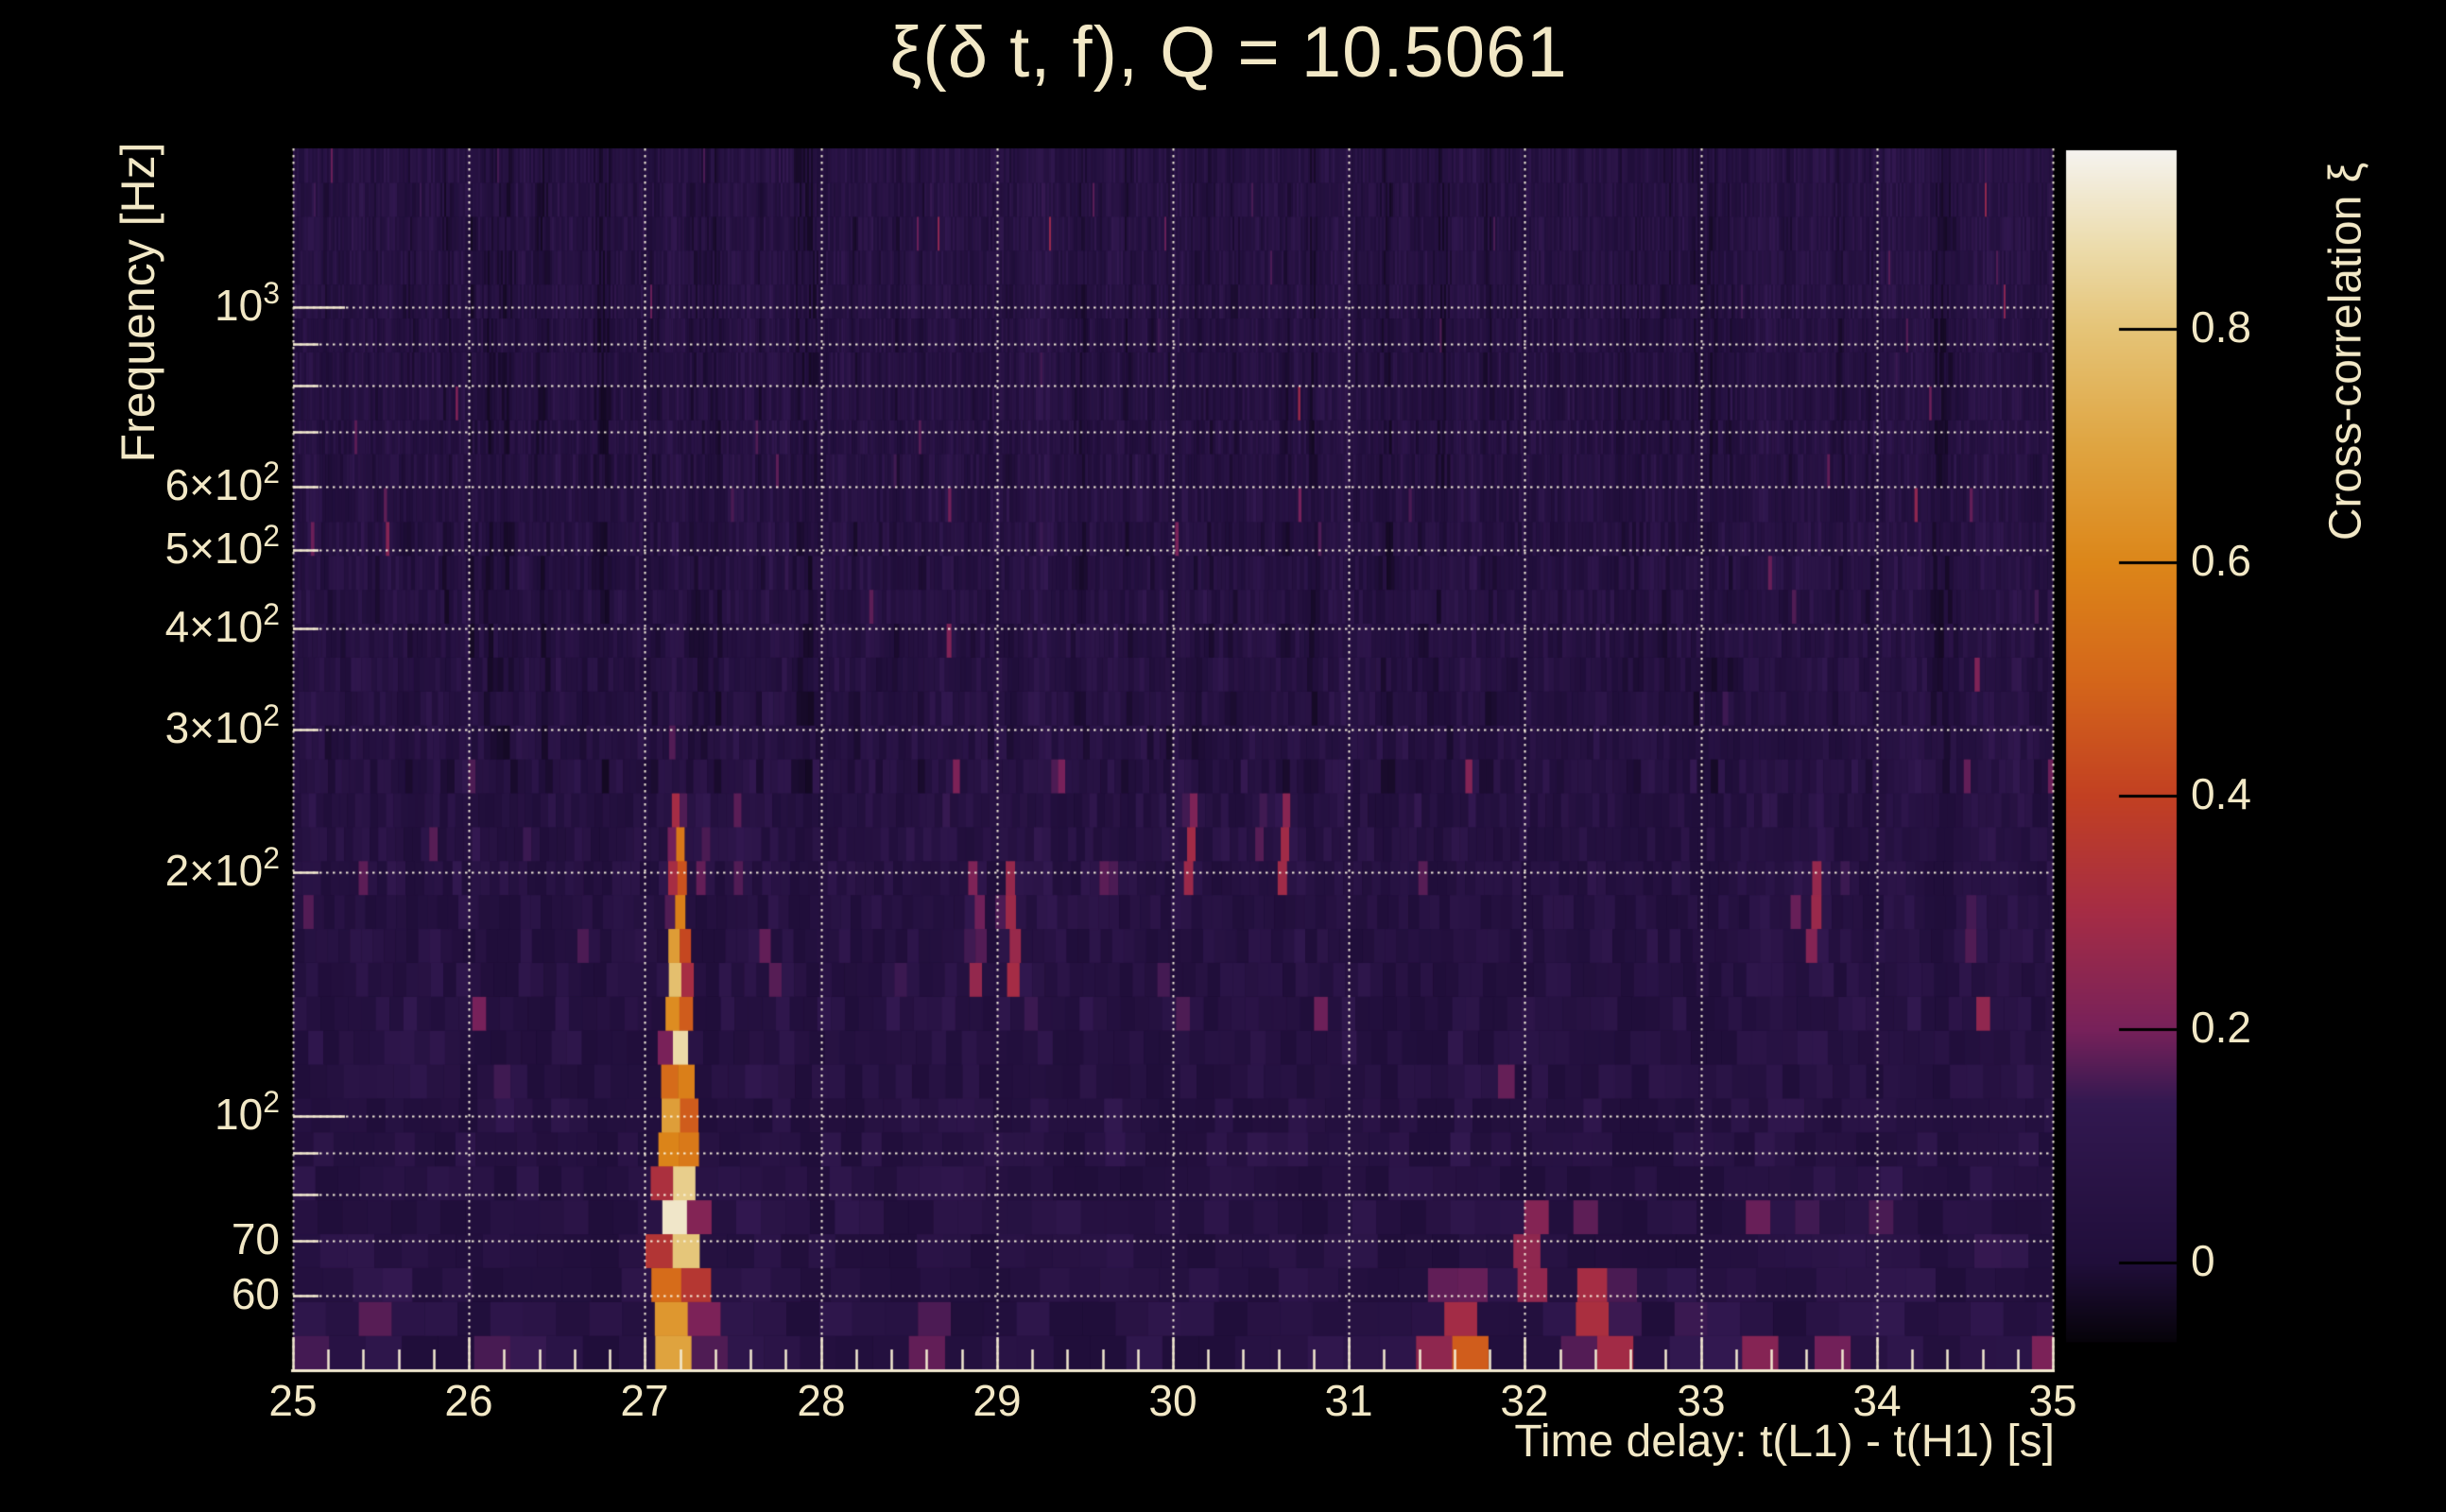 The width and height of the screenshot is (2446, 1512). Describe the element at coordinates (222, 482) in the screenshot. I see `y-tick-label: 6×10²` at that location.